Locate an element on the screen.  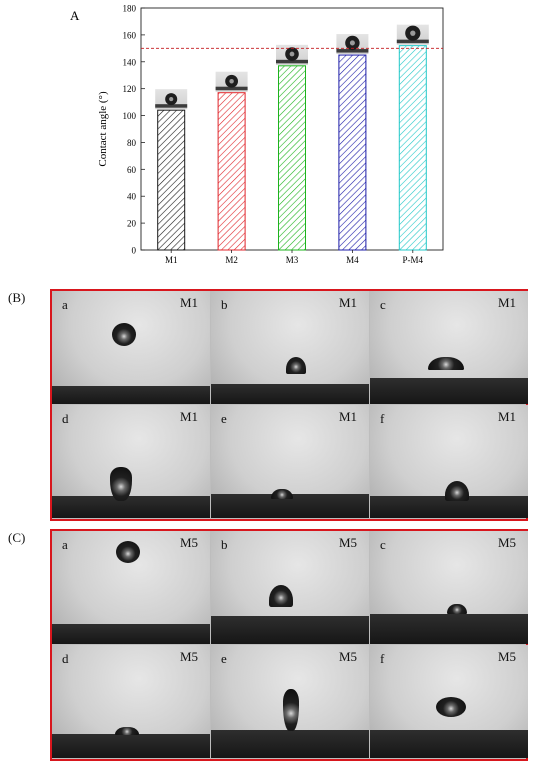
grid-c-photo-f: f M5 is located at coordinates (449, 701).